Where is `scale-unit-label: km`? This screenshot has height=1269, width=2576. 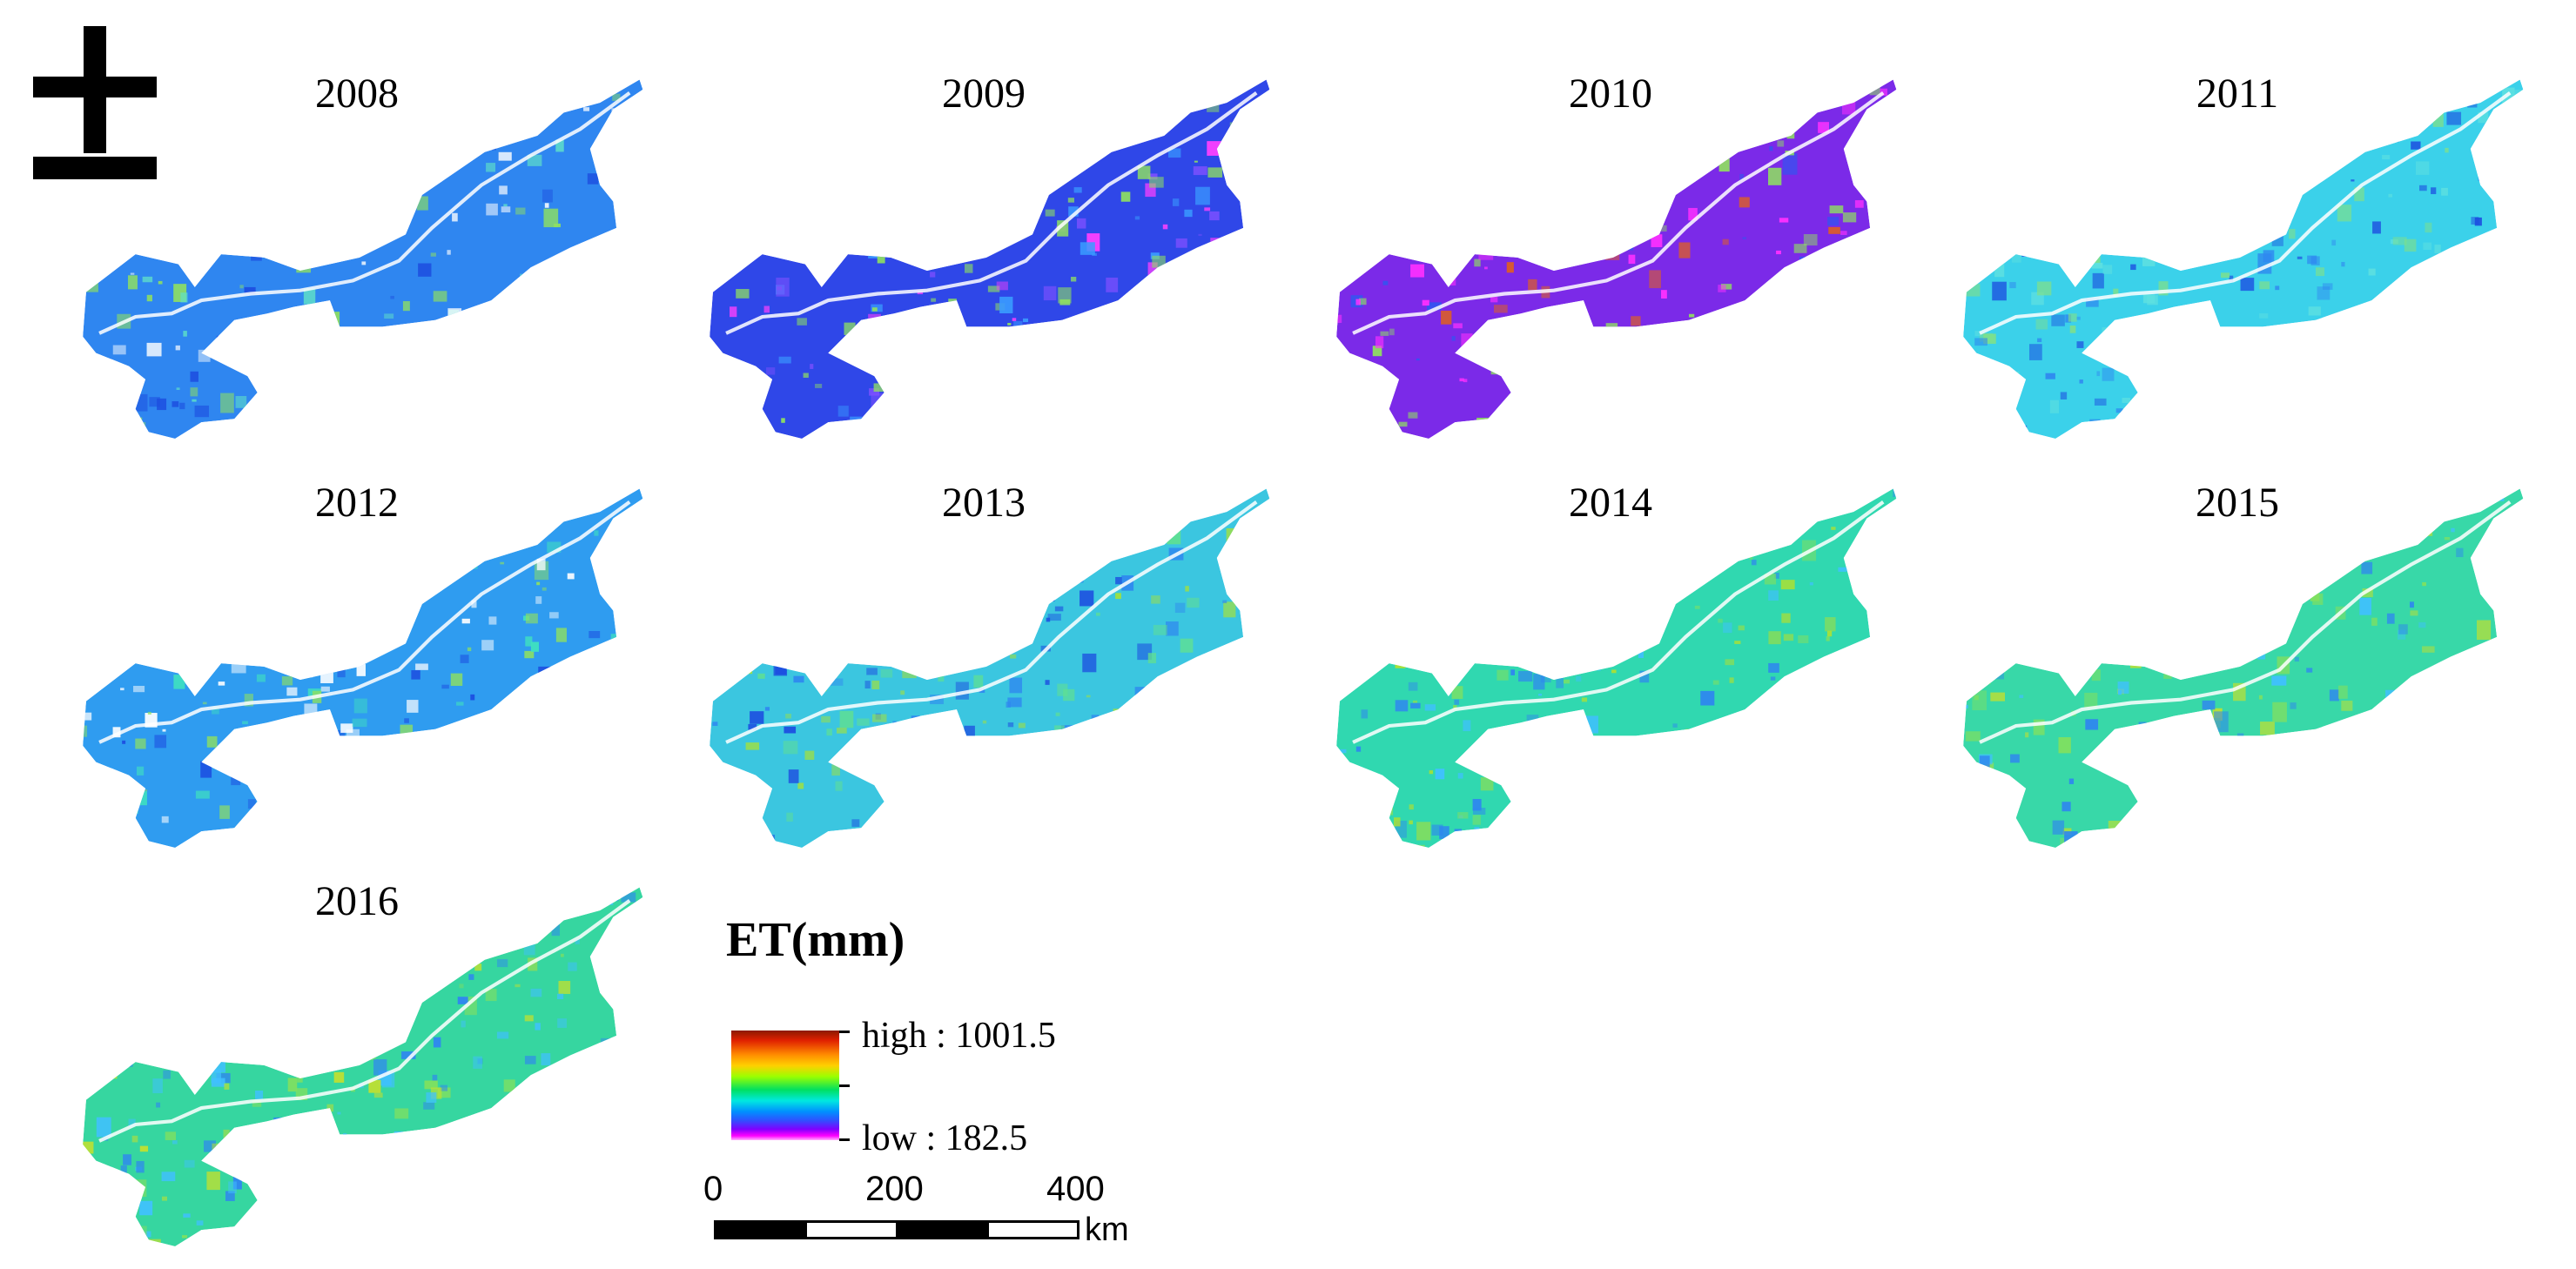
scale-unit-label: km is located at coordinates (1107, 1230).